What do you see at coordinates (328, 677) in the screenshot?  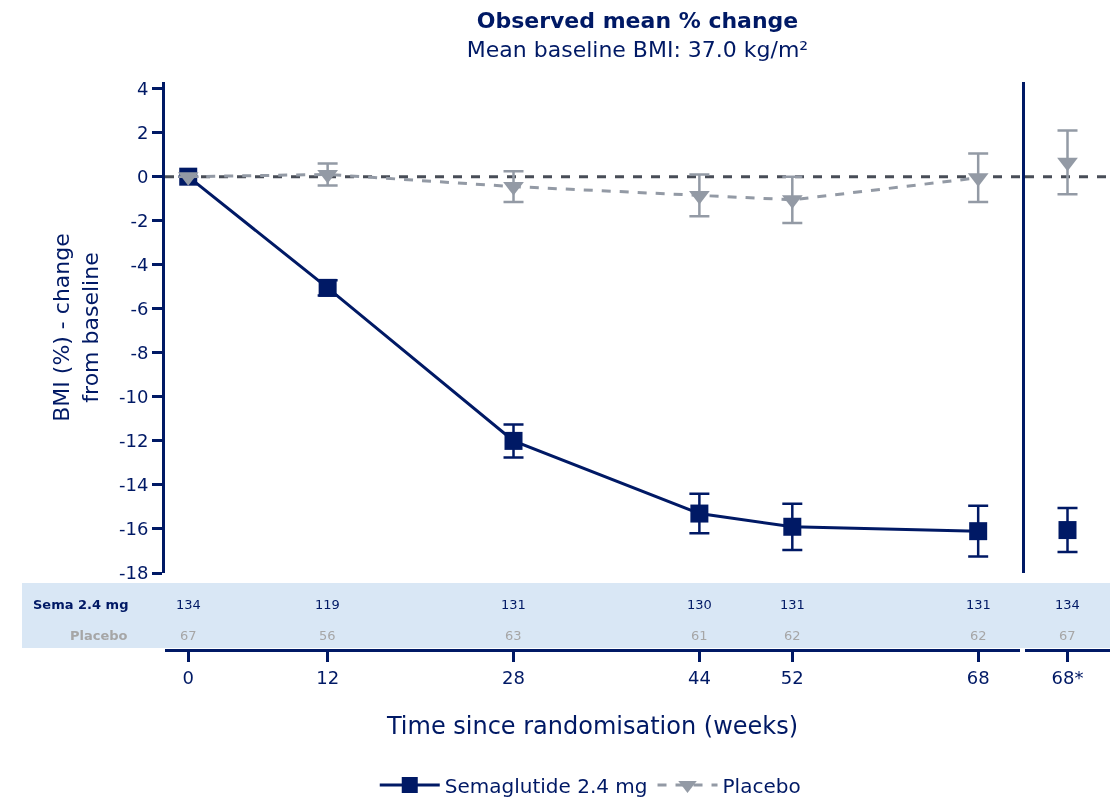 I see `x-tick-label: 12` at bounding box center [328, 677].